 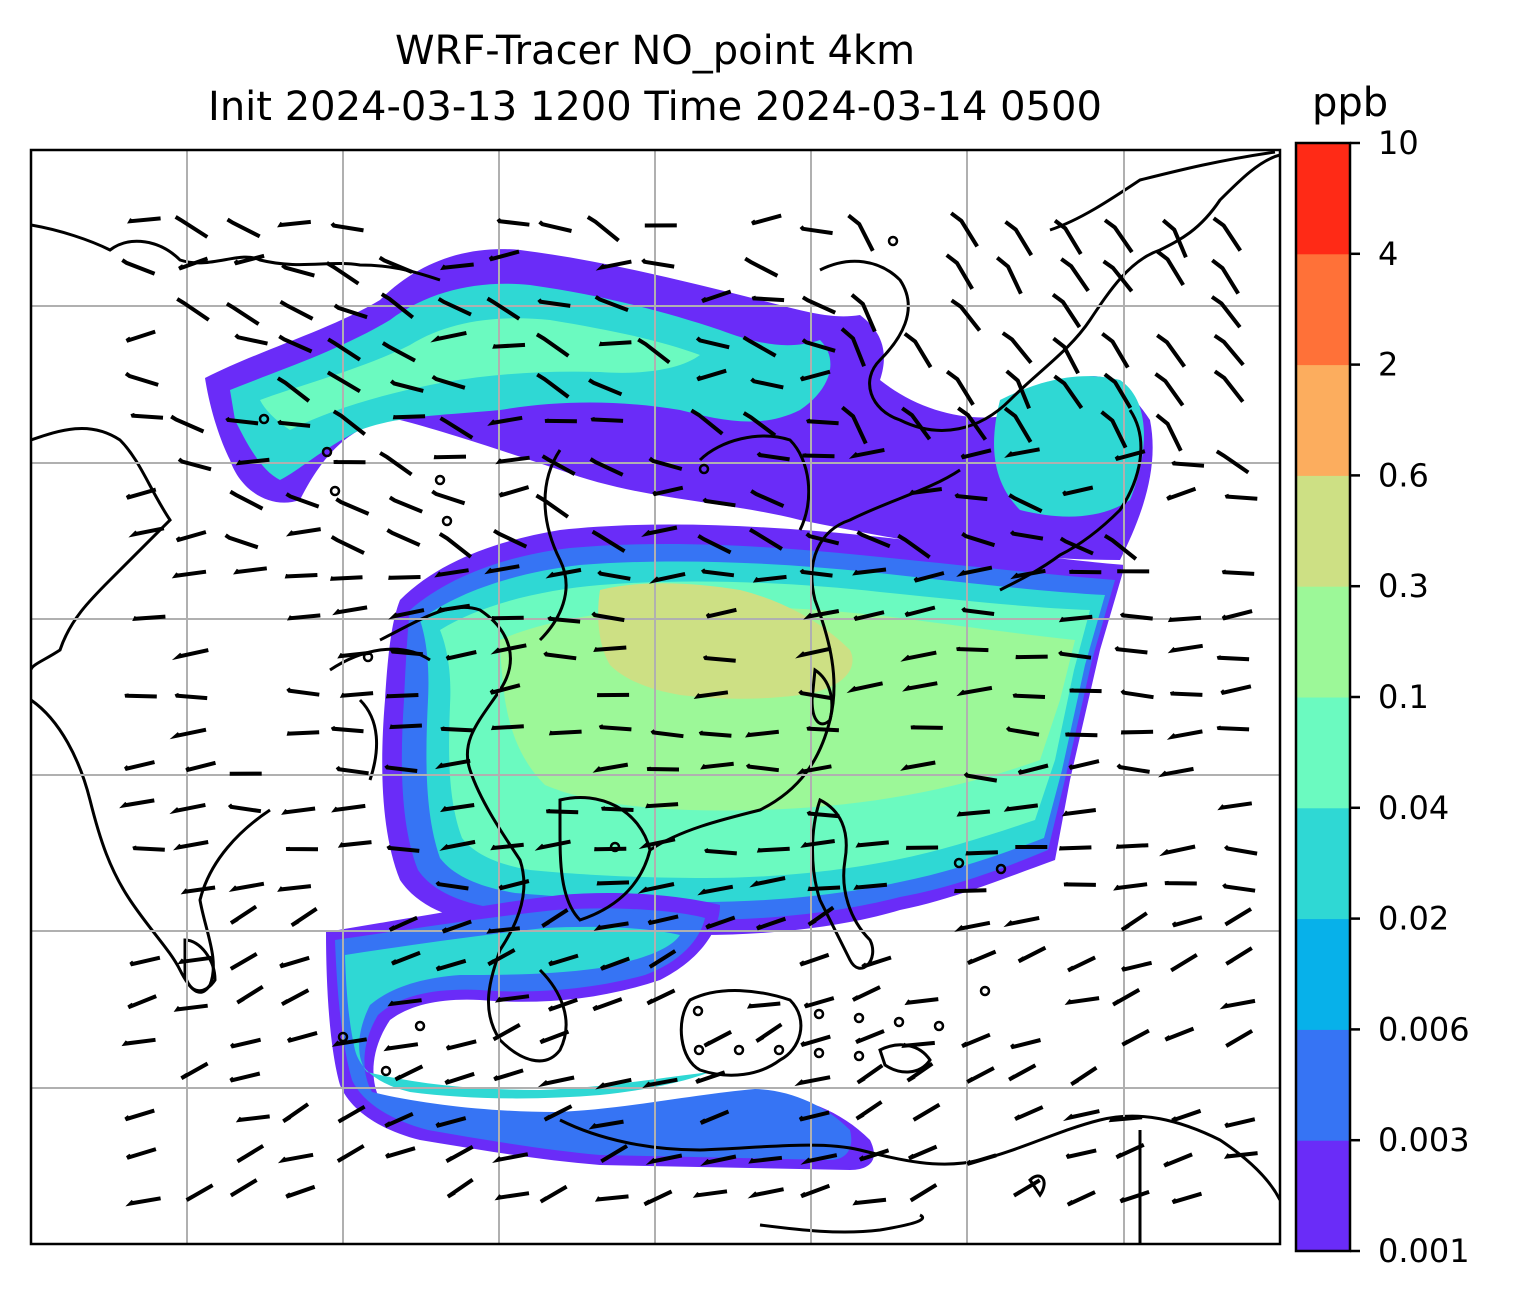 I want to click on colorbar-tick-label: 2, so click(x=1388, y=365).